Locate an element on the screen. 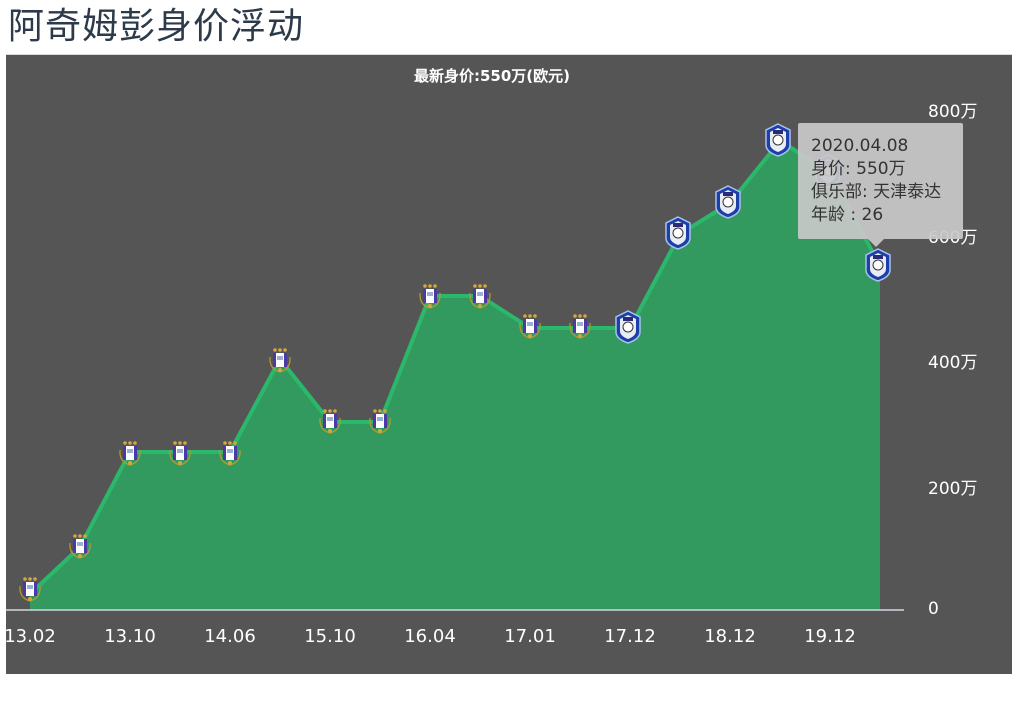 This screenshot has height=728, width=1018. tooltip-value: 身价: 550万 is located at coordinates (858, 169).